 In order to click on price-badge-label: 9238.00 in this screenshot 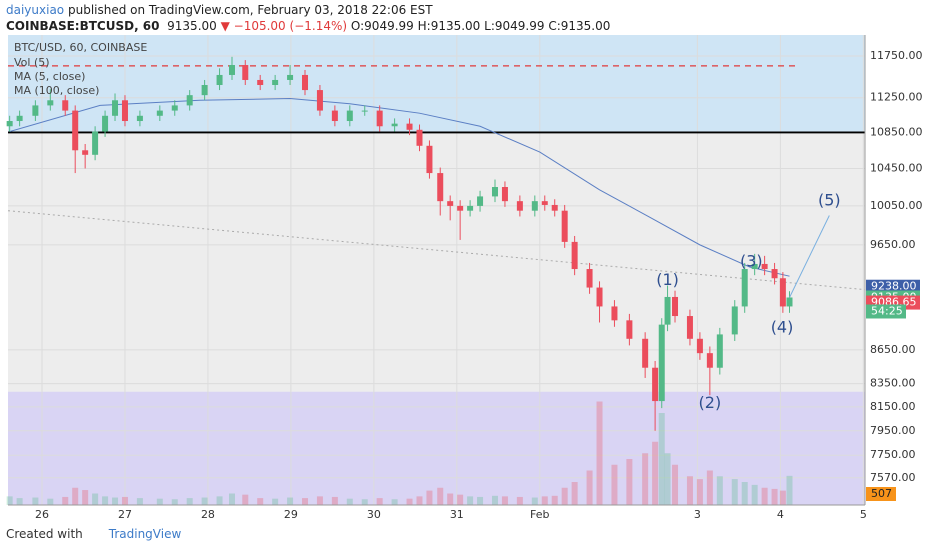, I will do `click(894, 286)`.